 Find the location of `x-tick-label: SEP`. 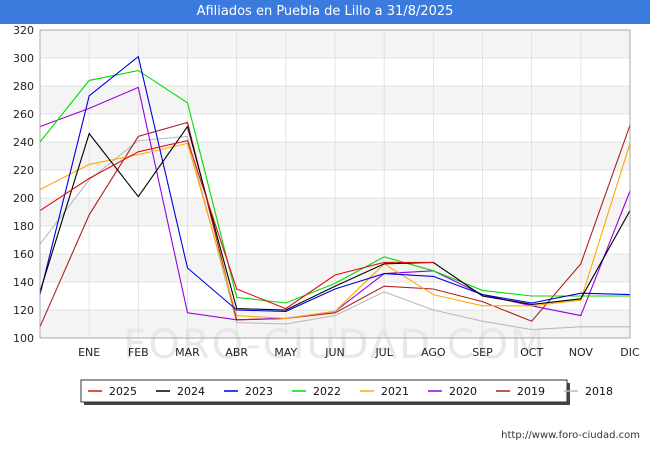

x-tick-label: SEP is located at coordinates (482, 352).